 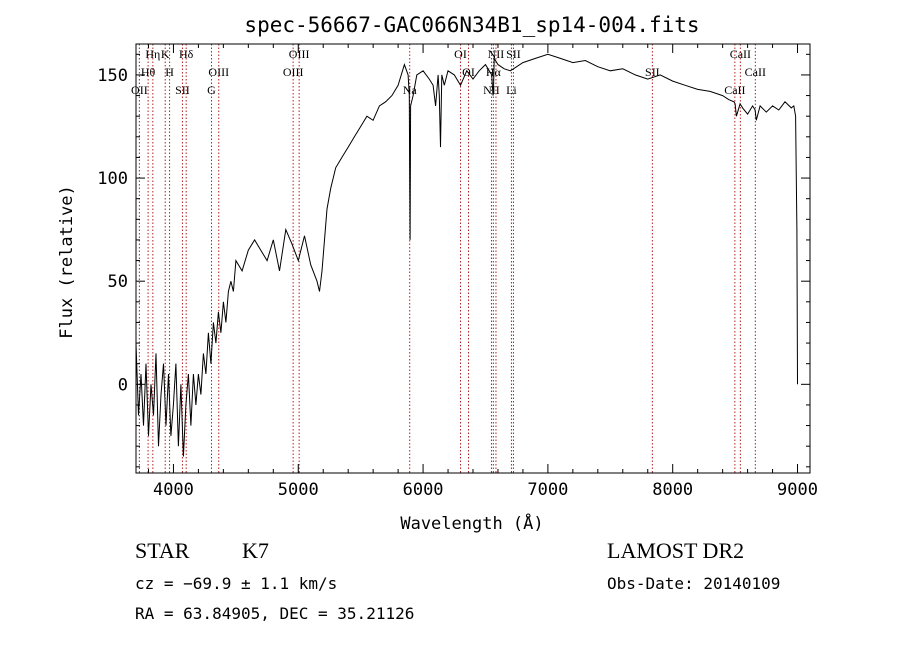 I want to click on spectral-line-label: Li, so click(x=511, y=90).